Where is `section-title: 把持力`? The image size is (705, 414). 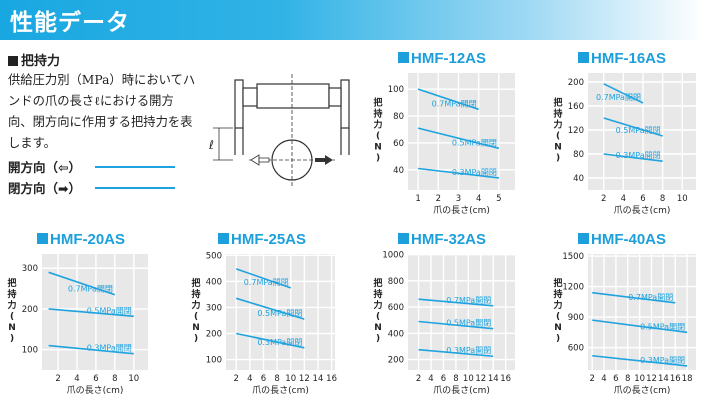 section-title: 把持力 is located at coordinates (34, 59).